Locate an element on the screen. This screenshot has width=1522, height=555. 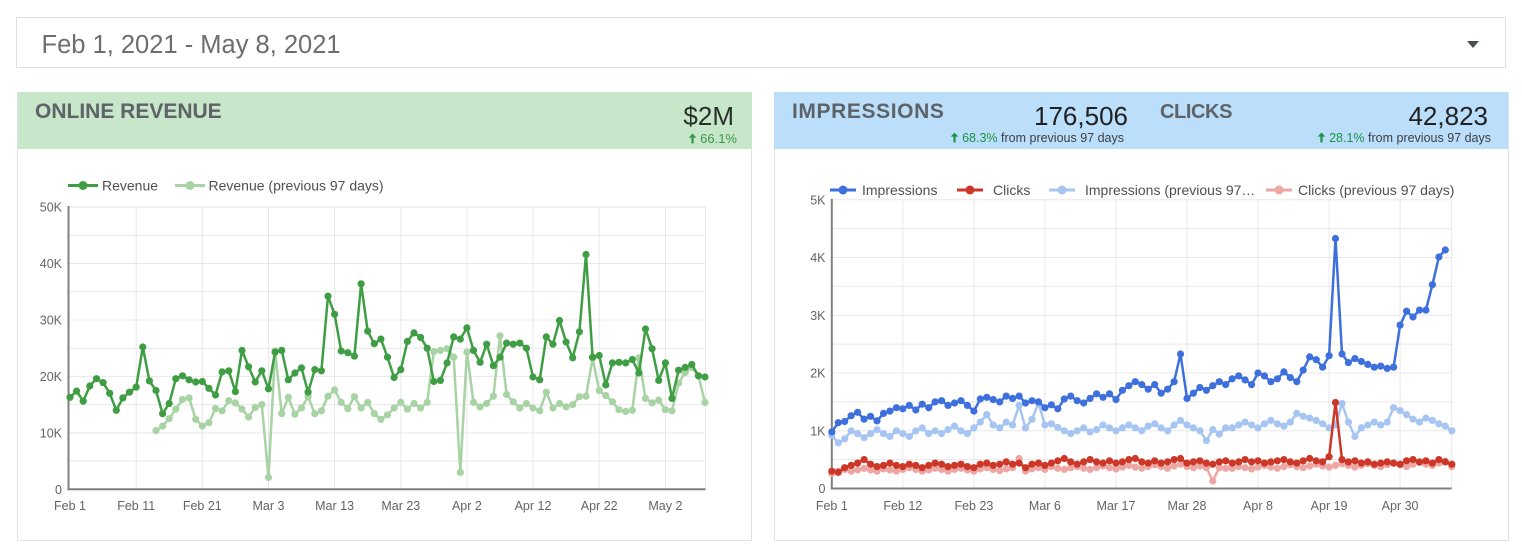
svg-text: Feb 12 is located at coordinates (902, 506).